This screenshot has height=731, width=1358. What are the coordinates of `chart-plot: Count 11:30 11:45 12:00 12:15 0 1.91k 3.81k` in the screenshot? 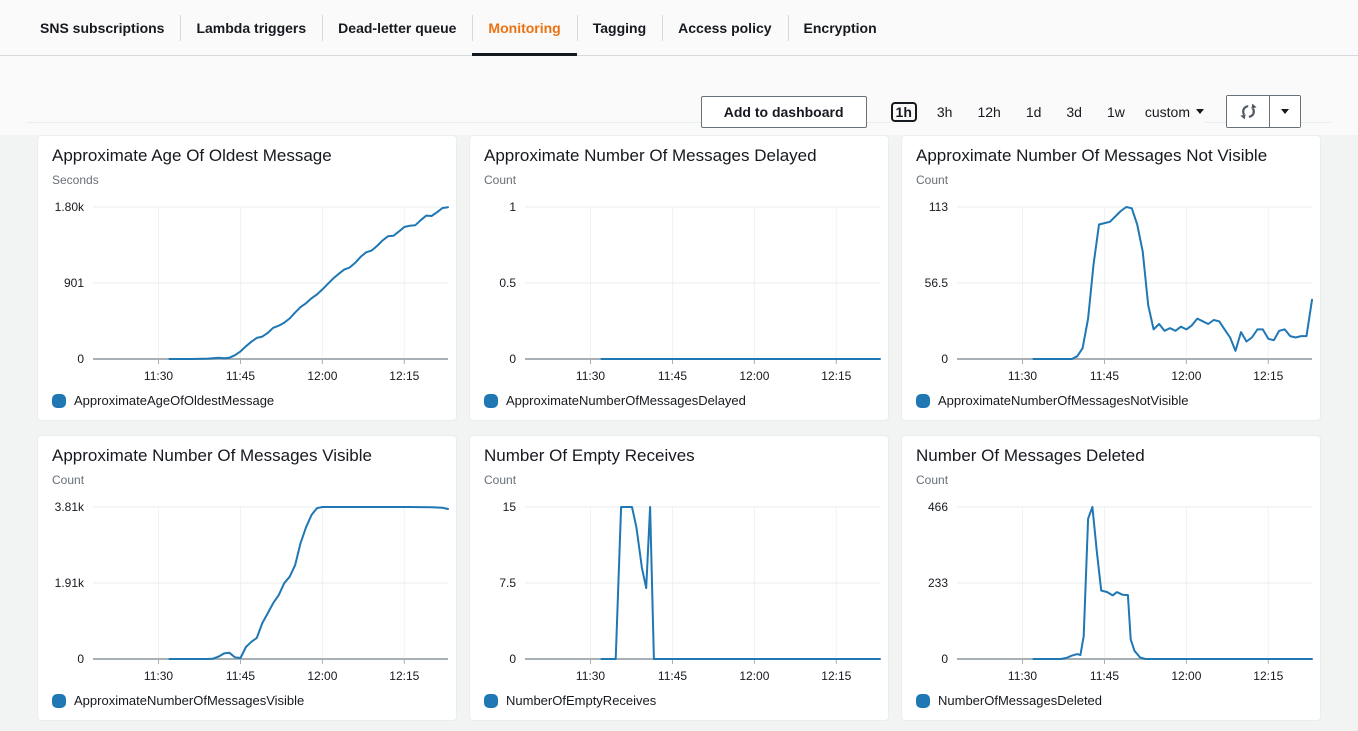 It's located at (247, 580).